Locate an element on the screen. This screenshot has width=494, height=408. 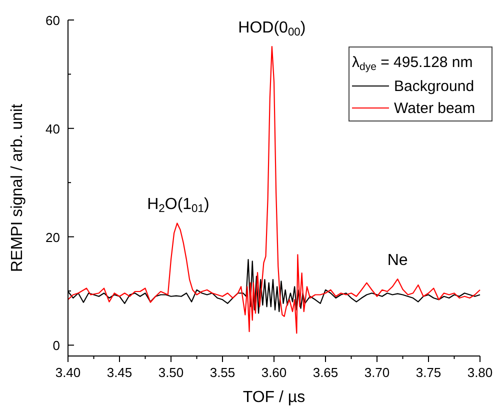
annotation: H$_{2}$O(1$_{01}$) is located at coordinates (178, 206).